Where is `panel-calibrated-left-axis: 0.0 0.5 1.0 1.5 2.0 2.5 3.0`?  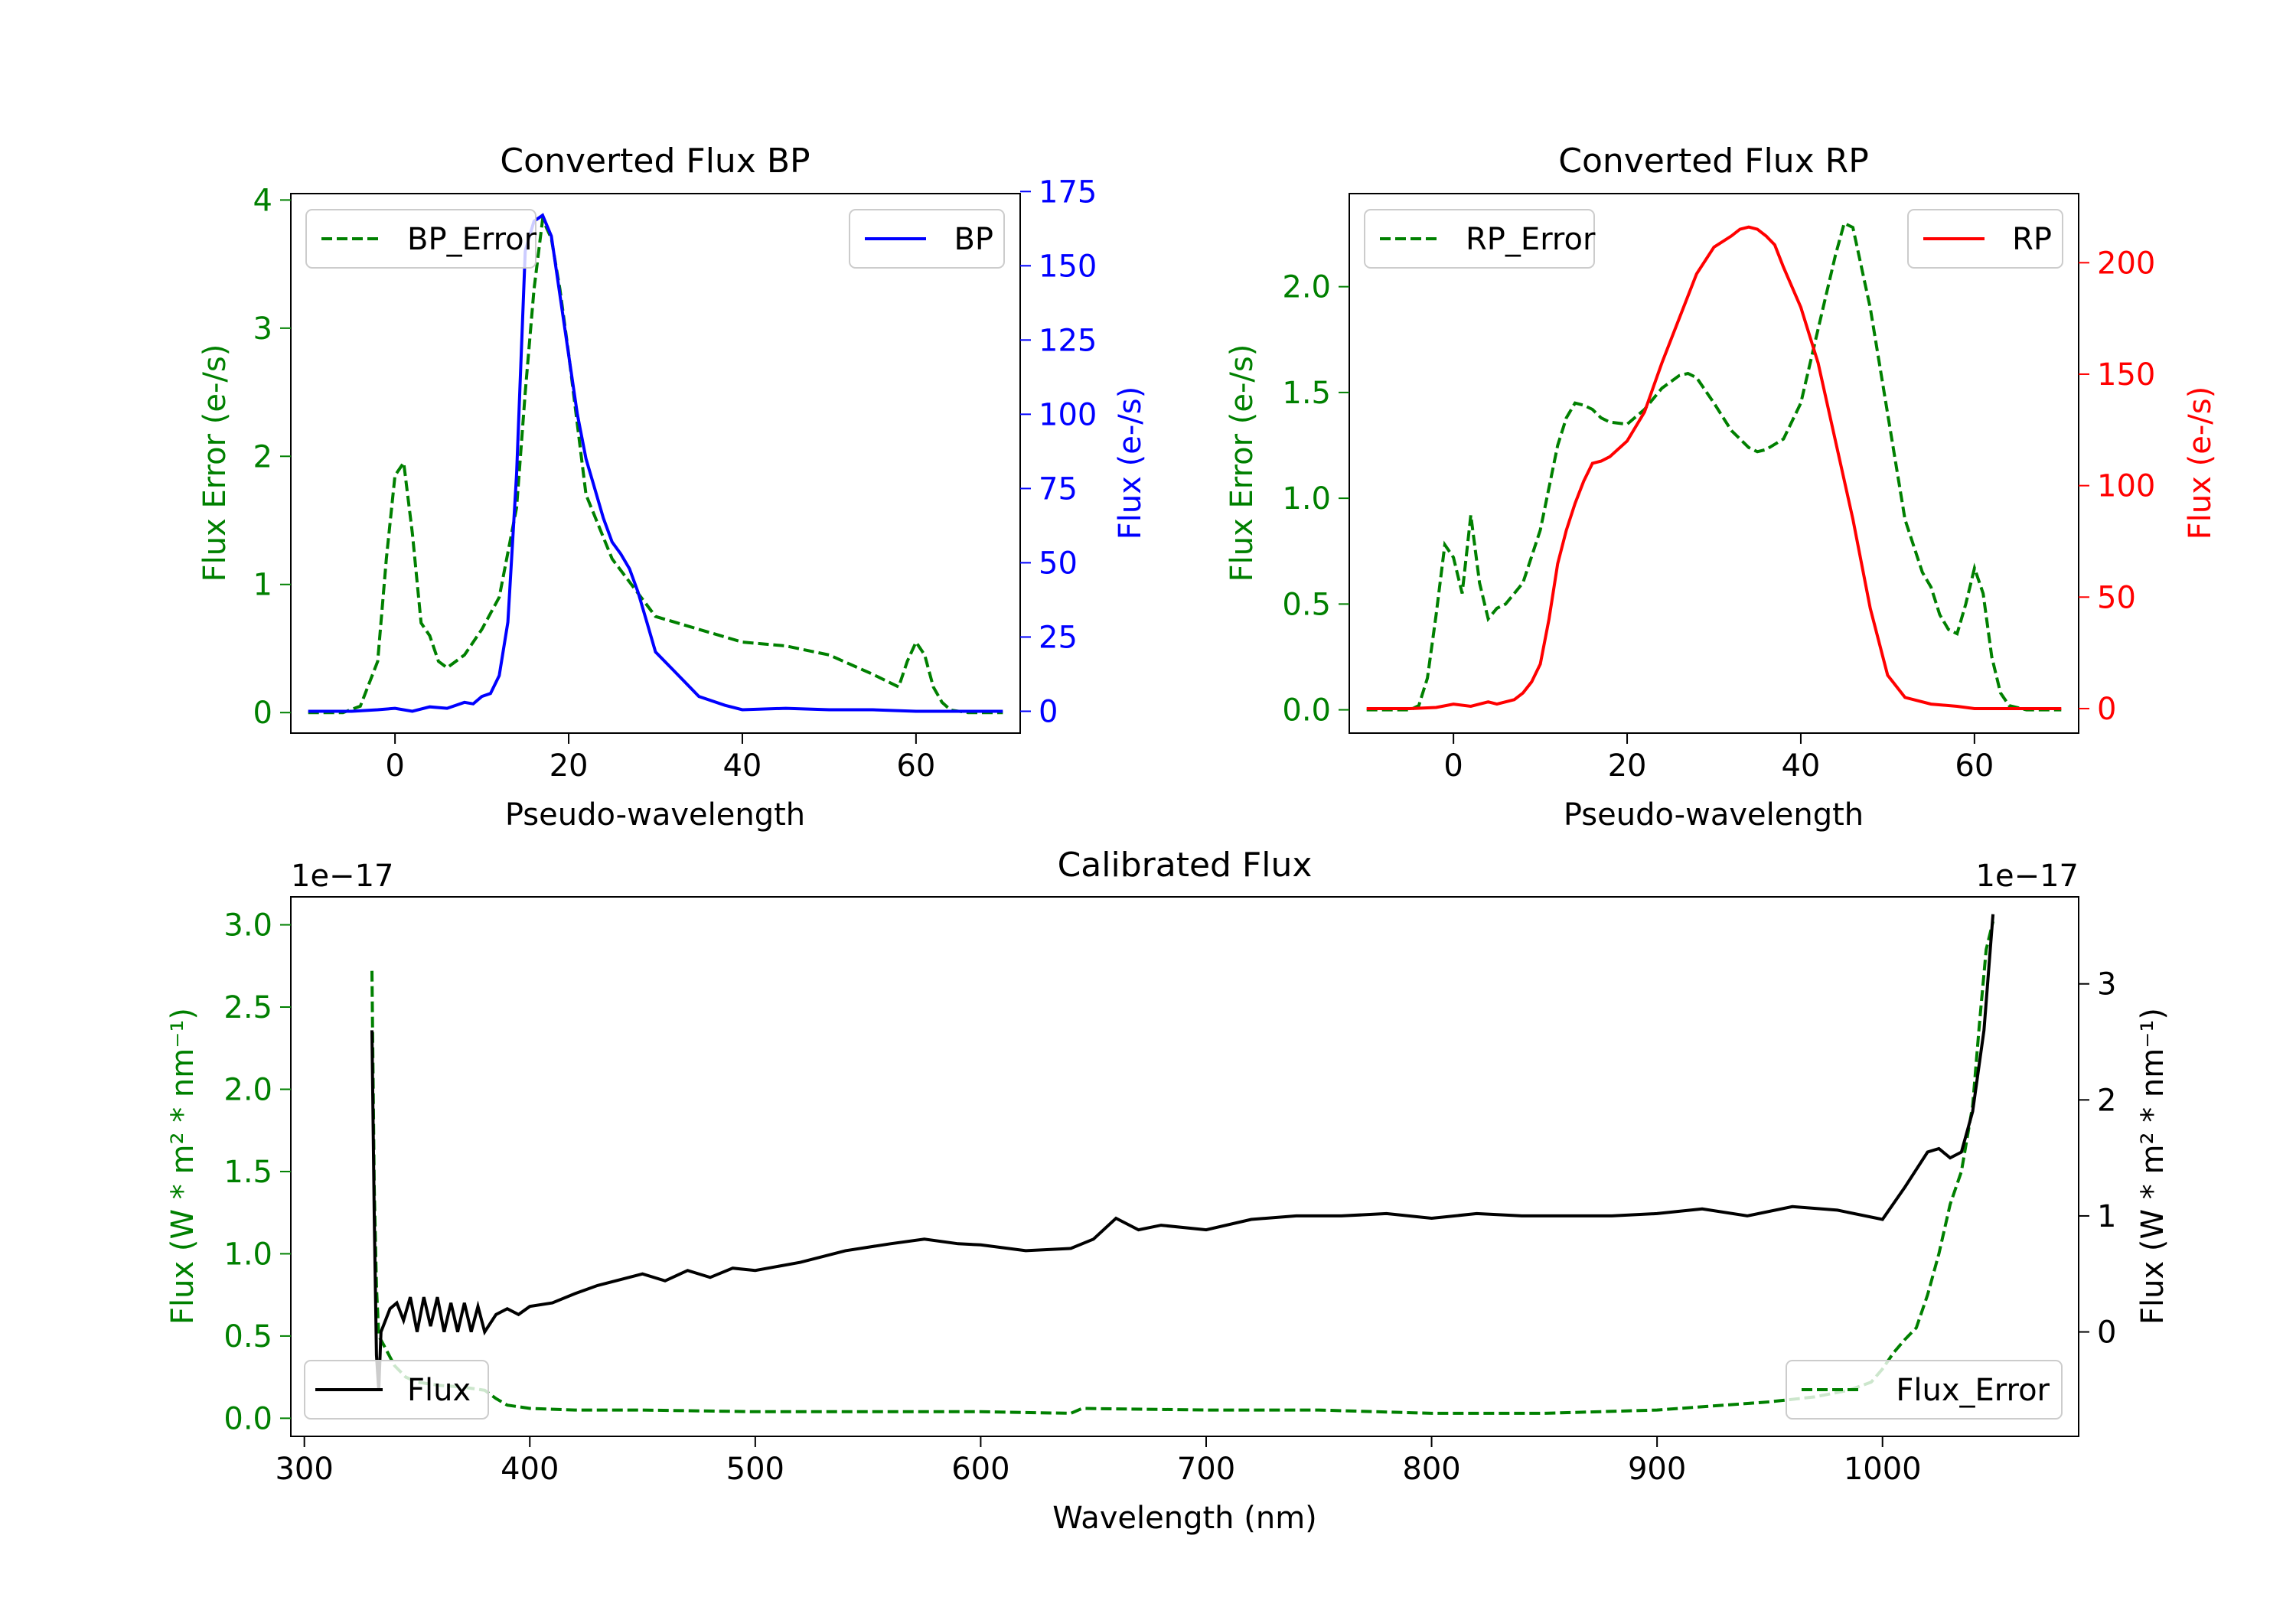
panel-calibrated-left-axis: 0.0 0.5 1.0 1.5 2.0 2.5 3.0 is located at coordinates (257, 1172).